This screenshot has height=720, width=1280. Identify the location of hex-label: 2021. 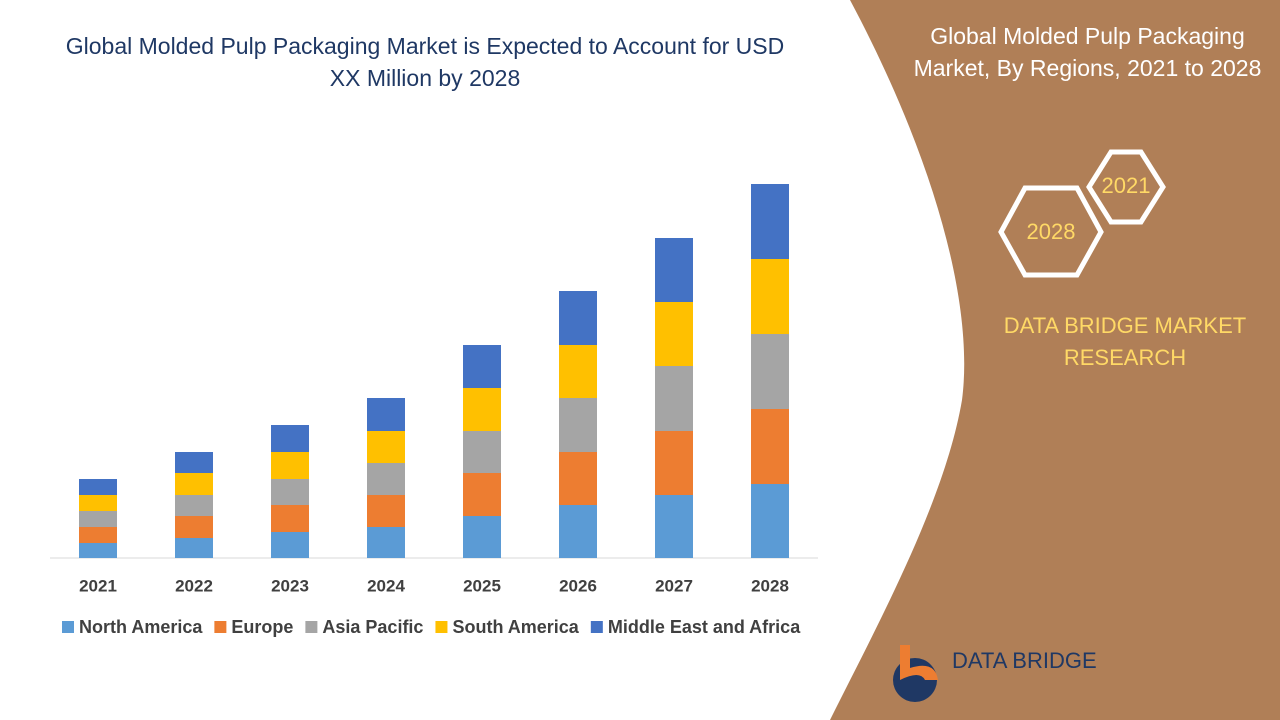
(1126, 185).